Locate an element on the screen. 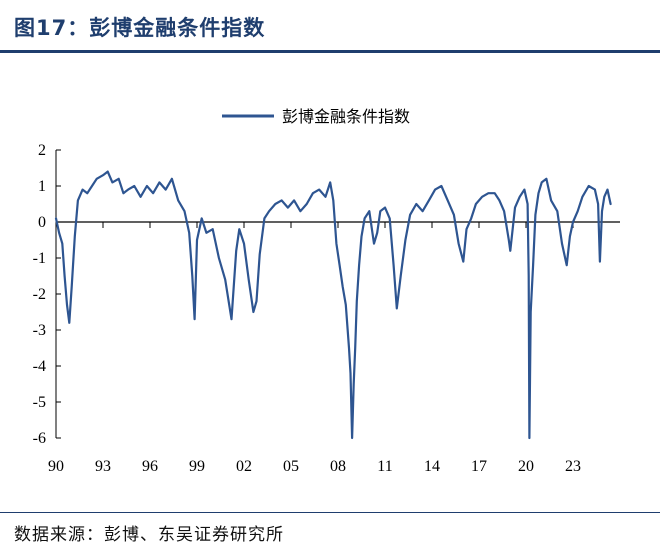 This screenshot has width=660, height=552. x-tick-label: 90 is located at coordinates (56, 466).